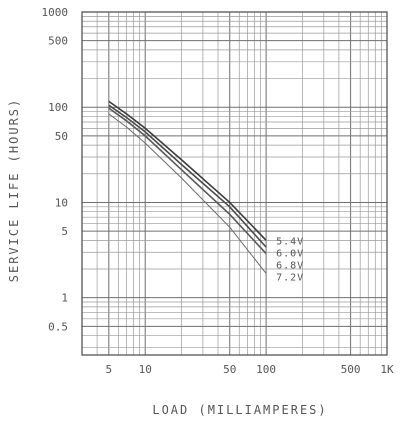 The height and width of the screenshot is (426, 406). Describe the element at coordinates (14, 190) in the screenshot. I see `y-axis-label: SERVICE LIFE (HOURS)` at that location.